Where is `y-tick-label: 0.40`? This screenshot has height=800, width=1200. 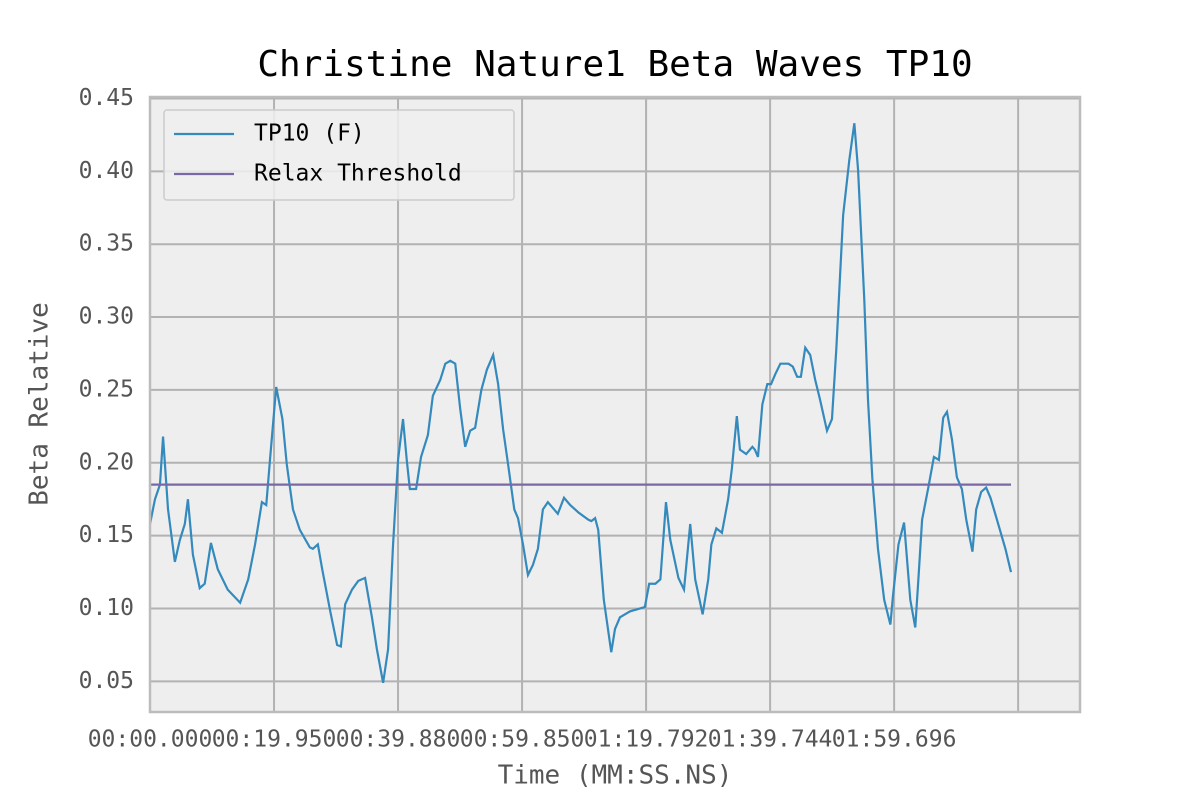 y-tick-label: 0.40 is located at coordinates (106, 171).